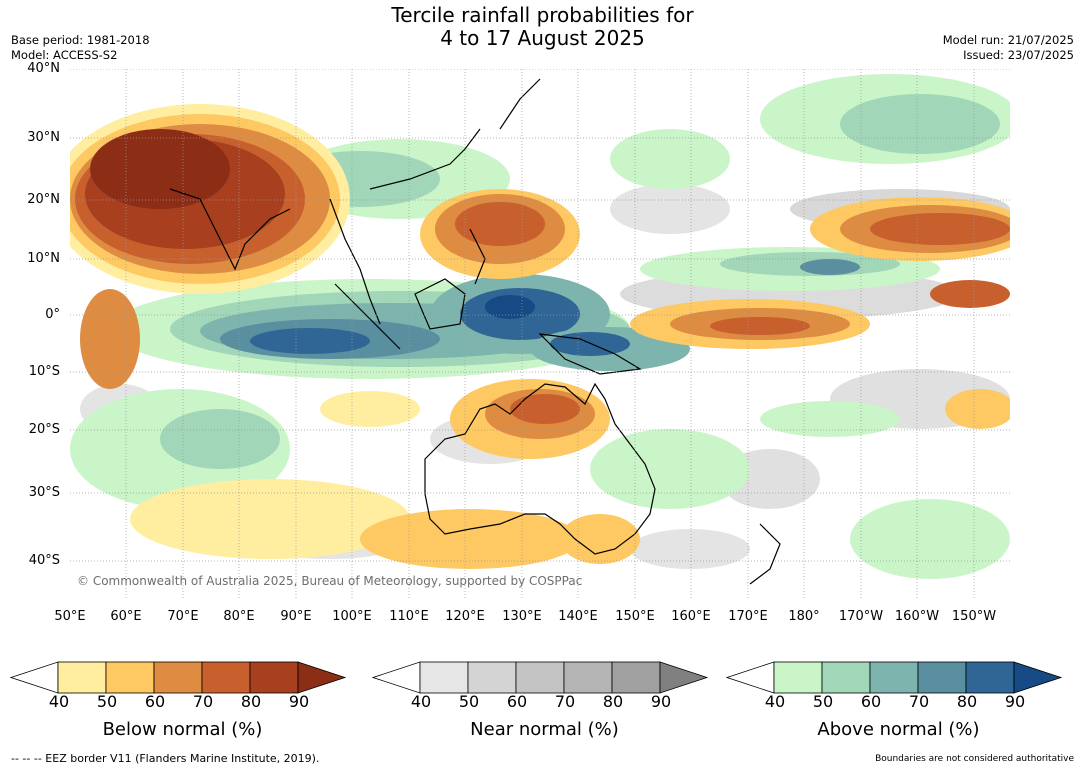 Image resolution: width=1085 pixels, height=770 pixels. What do you see at coordinates (43, 199) in the screenshot?
I see `lat-label: 20°N` at bounding box center [43, 199].